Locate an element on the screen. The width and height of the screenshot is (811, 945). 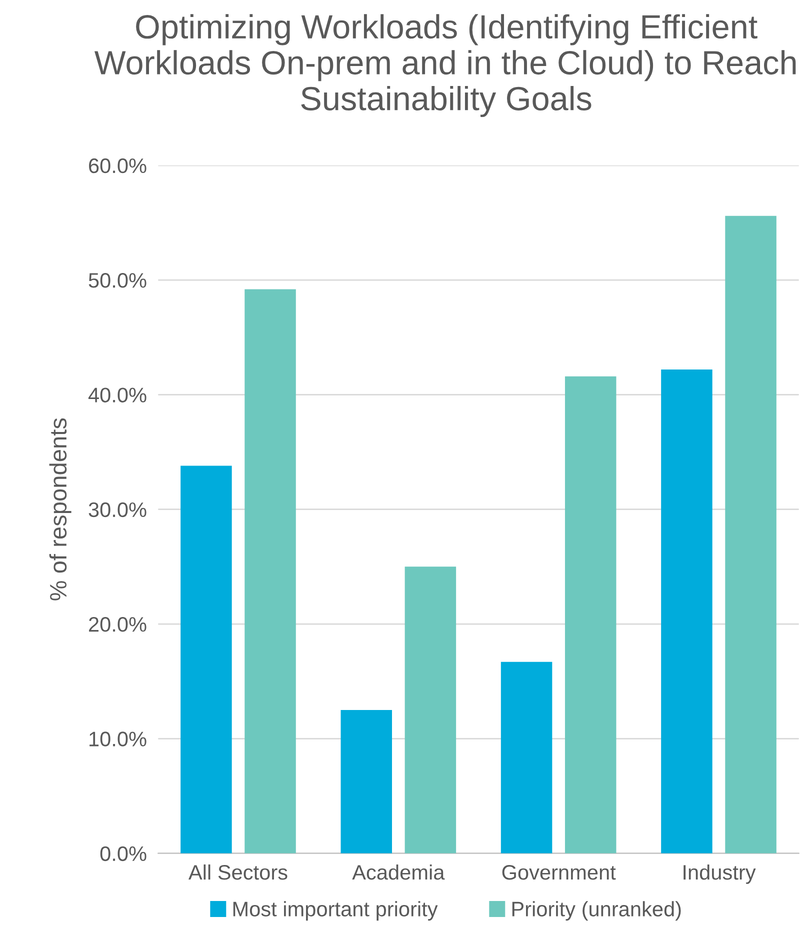
y-tick-label: 20.0% is located at coordinates (117, 624).